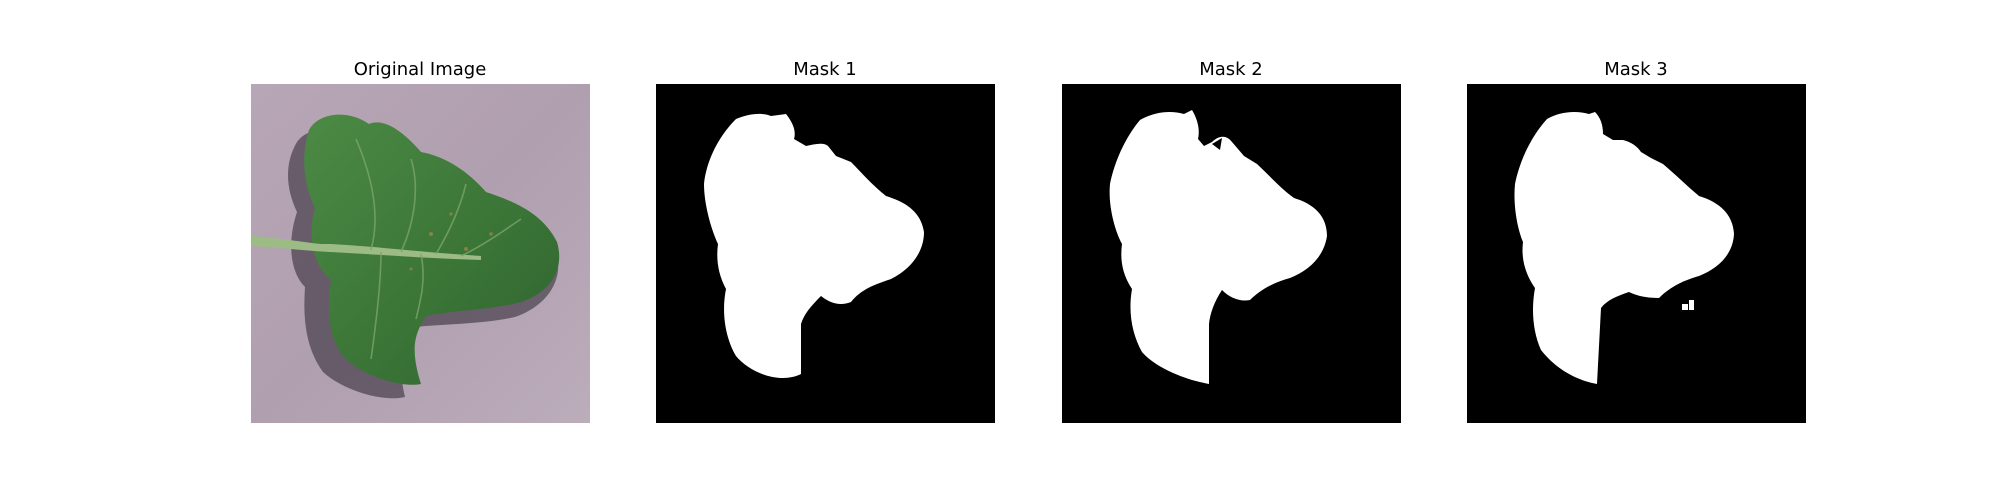 The width and height of the screenshot is (2000, 500). I want to click on panel-title-mask-2: Mask 2, so click(1231, 69).